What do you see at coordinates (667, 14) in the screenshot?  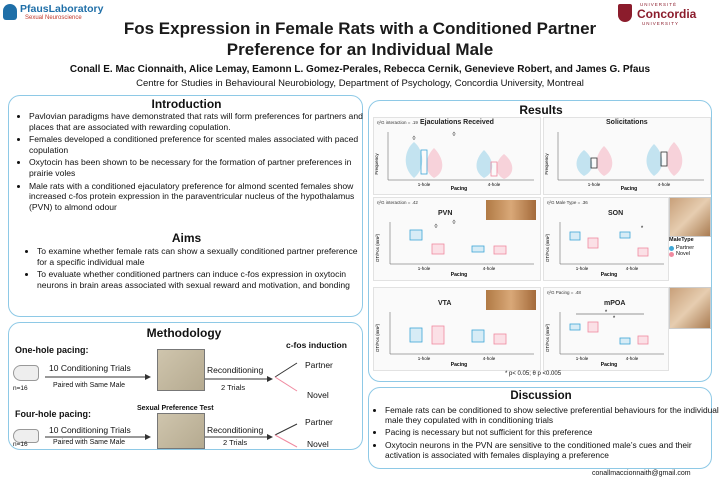 I see `concordia-name: Concordia` at bounding box center [667, 14].